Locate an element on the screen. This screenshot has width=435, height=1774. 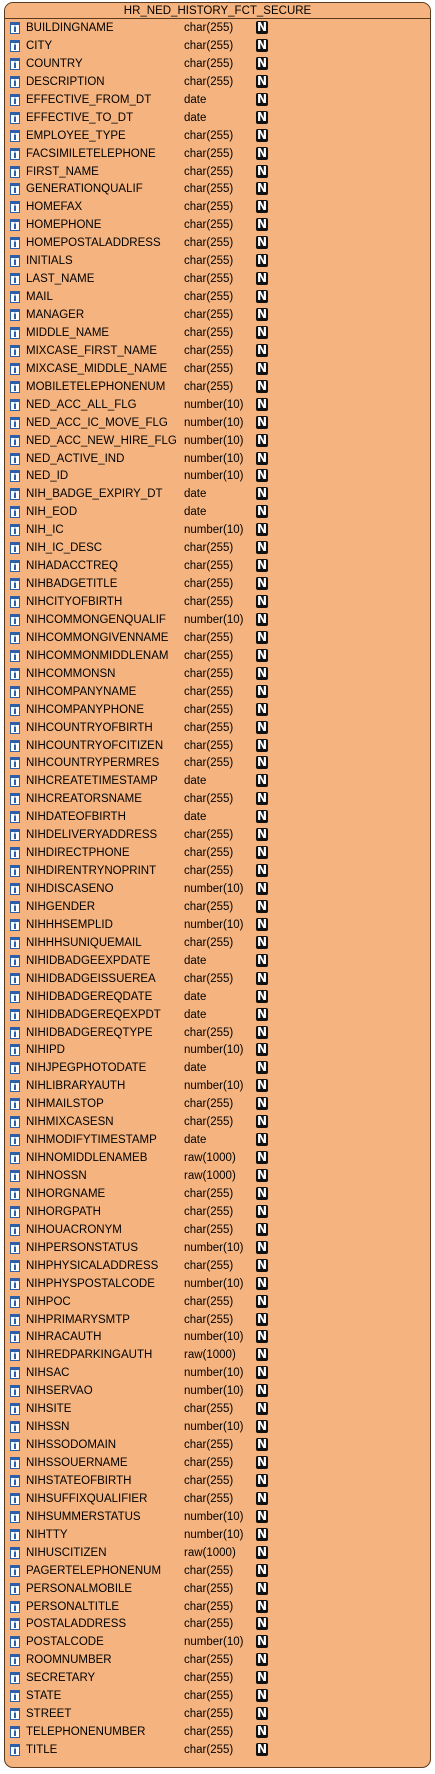
column-row: NIHNOSSN raw(1000) N is located at coordinates (217, 1176).